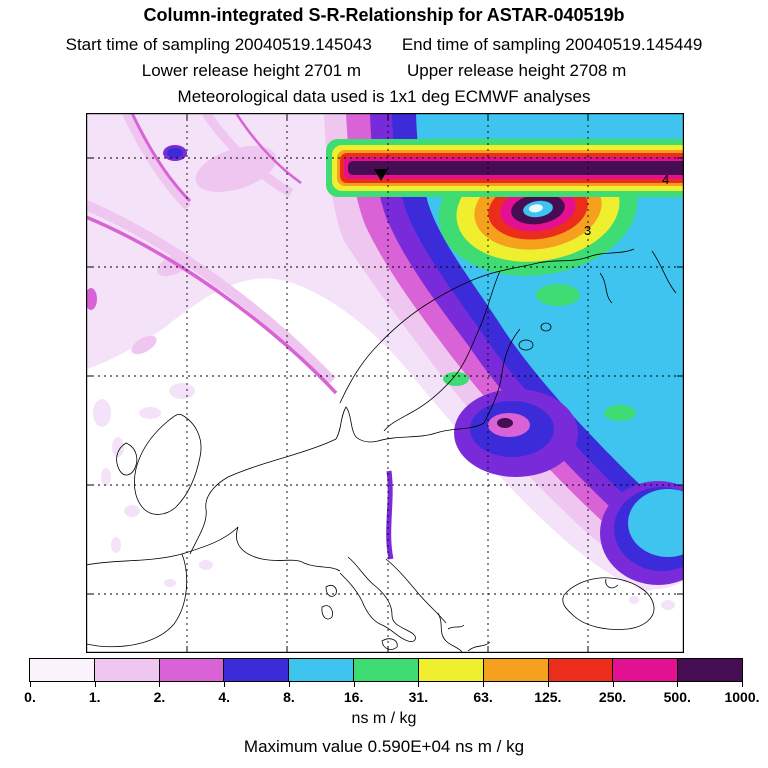 This screenshot has width=768, height=768. I want to click on colorbar-tick-label: 31., so click(418, 697).